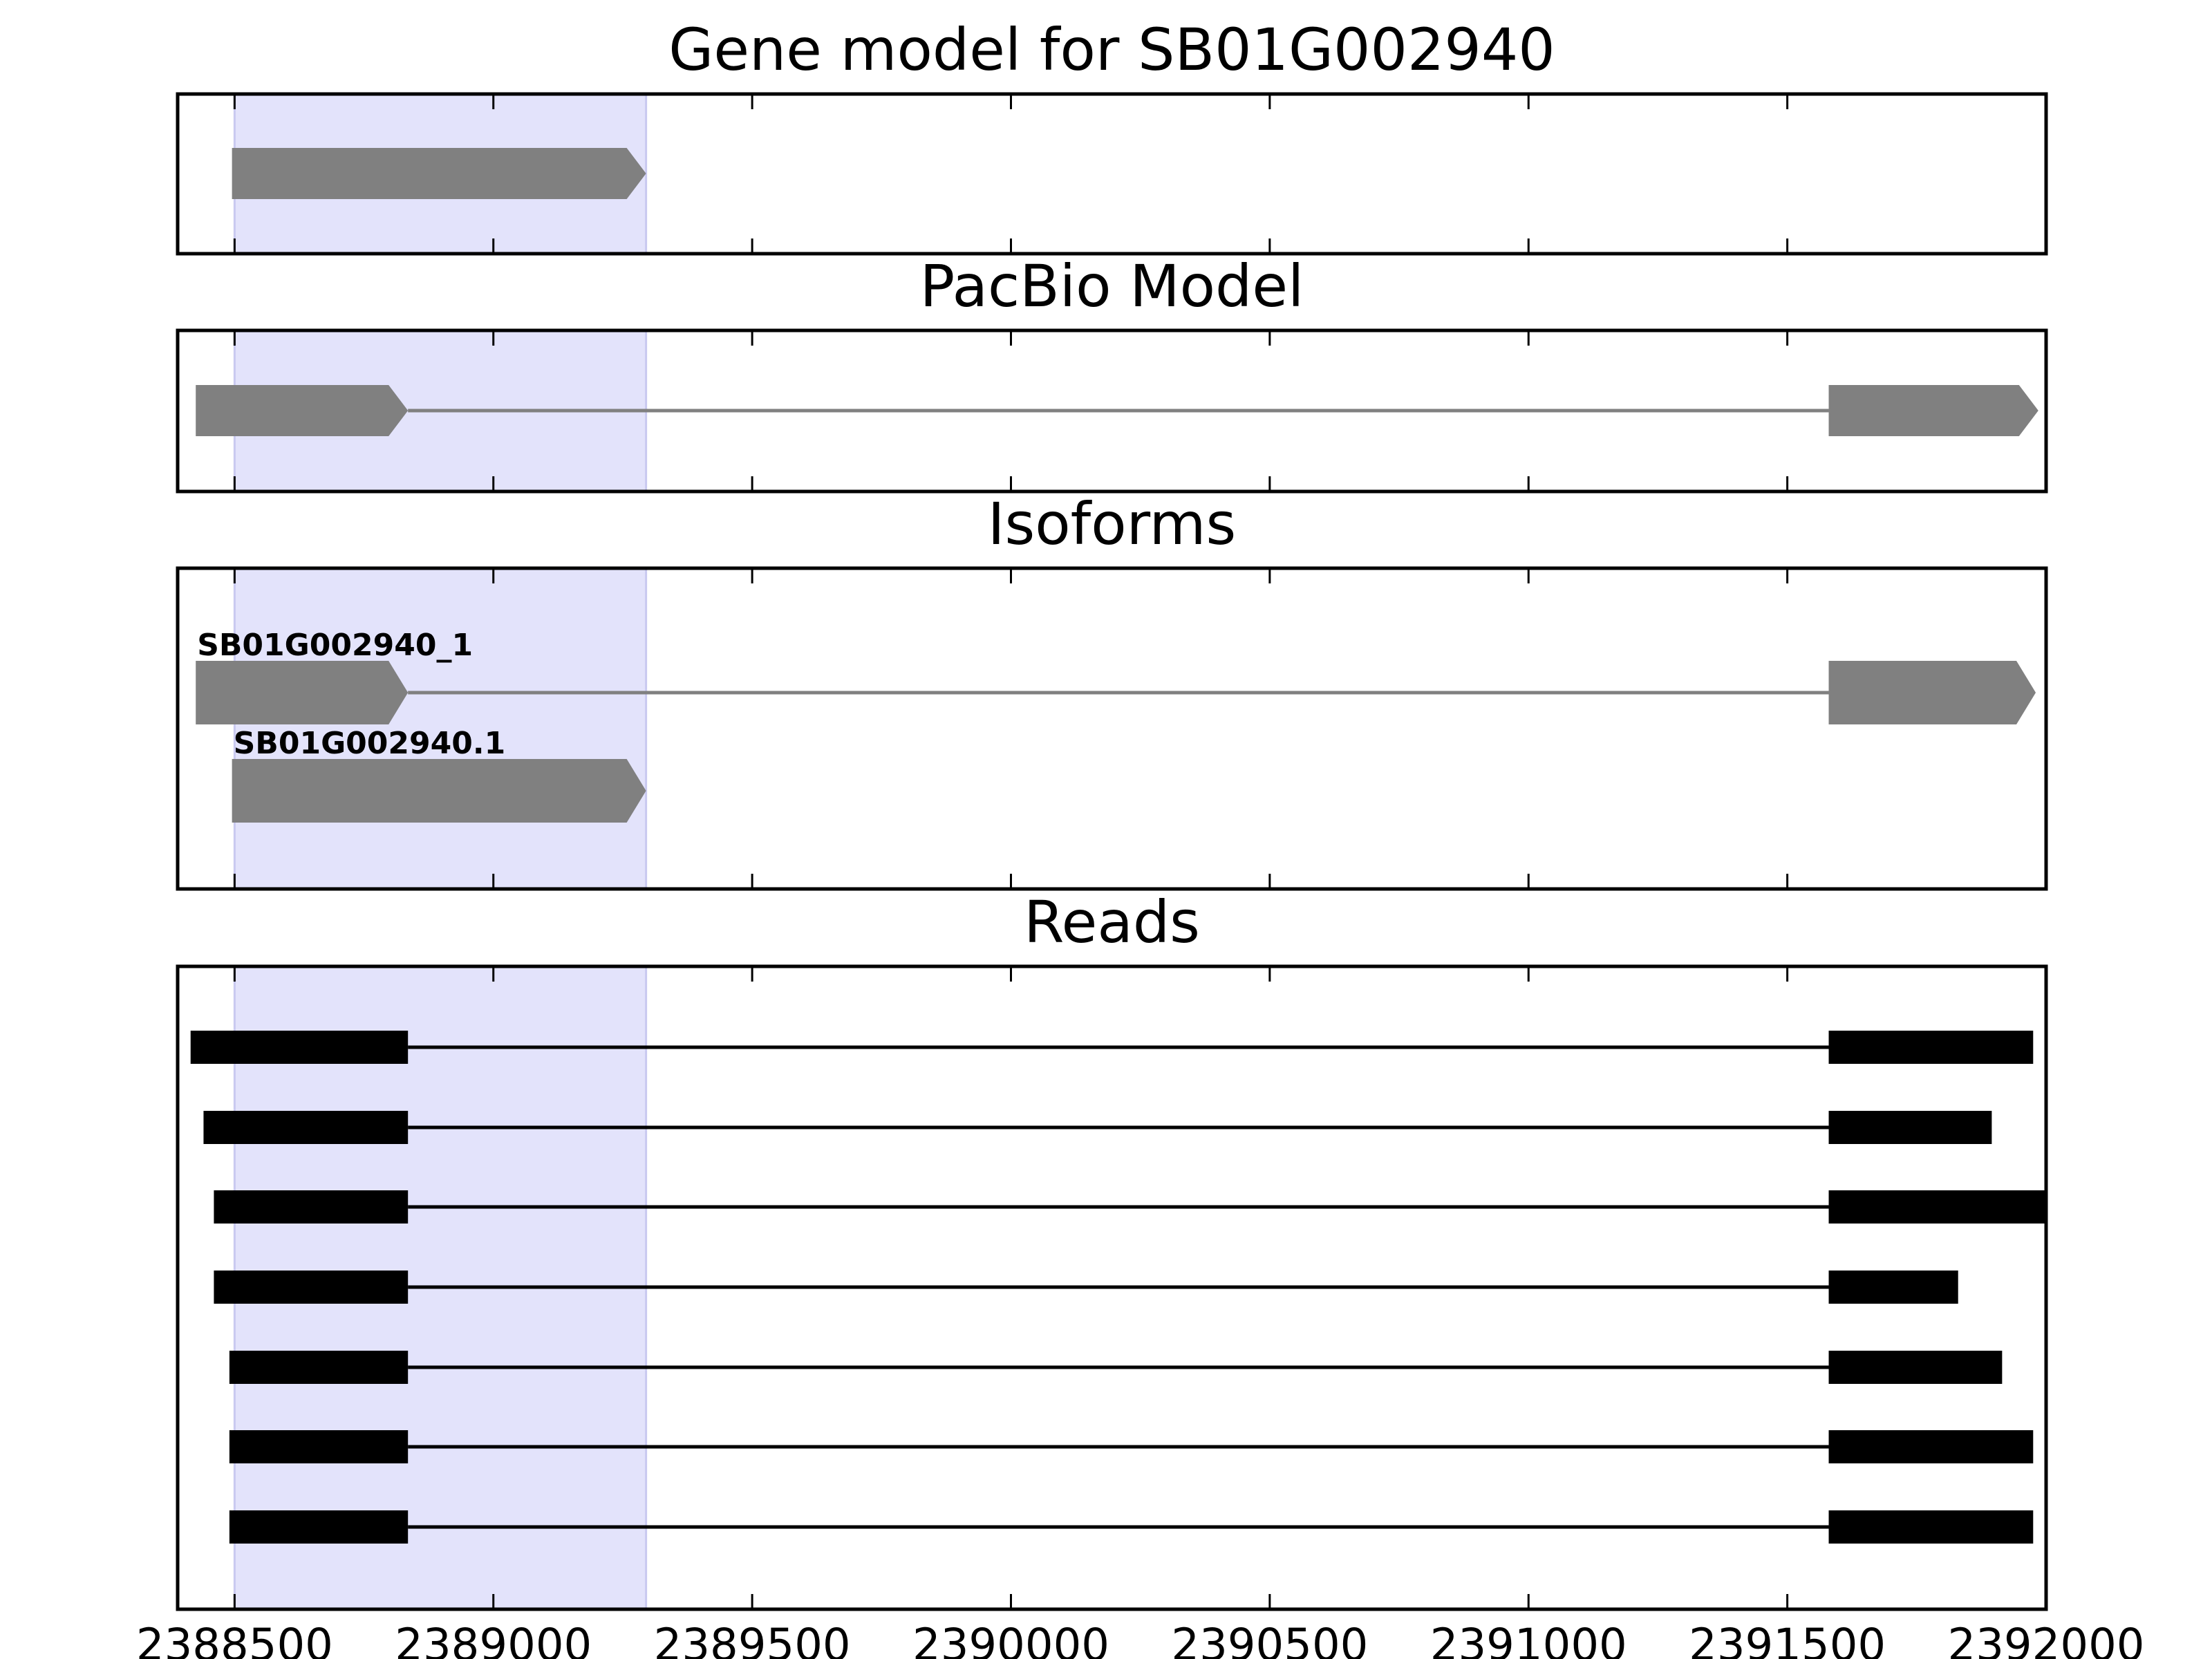  I want to click on x-tick-label: 2391000, so click(1529, 1639).